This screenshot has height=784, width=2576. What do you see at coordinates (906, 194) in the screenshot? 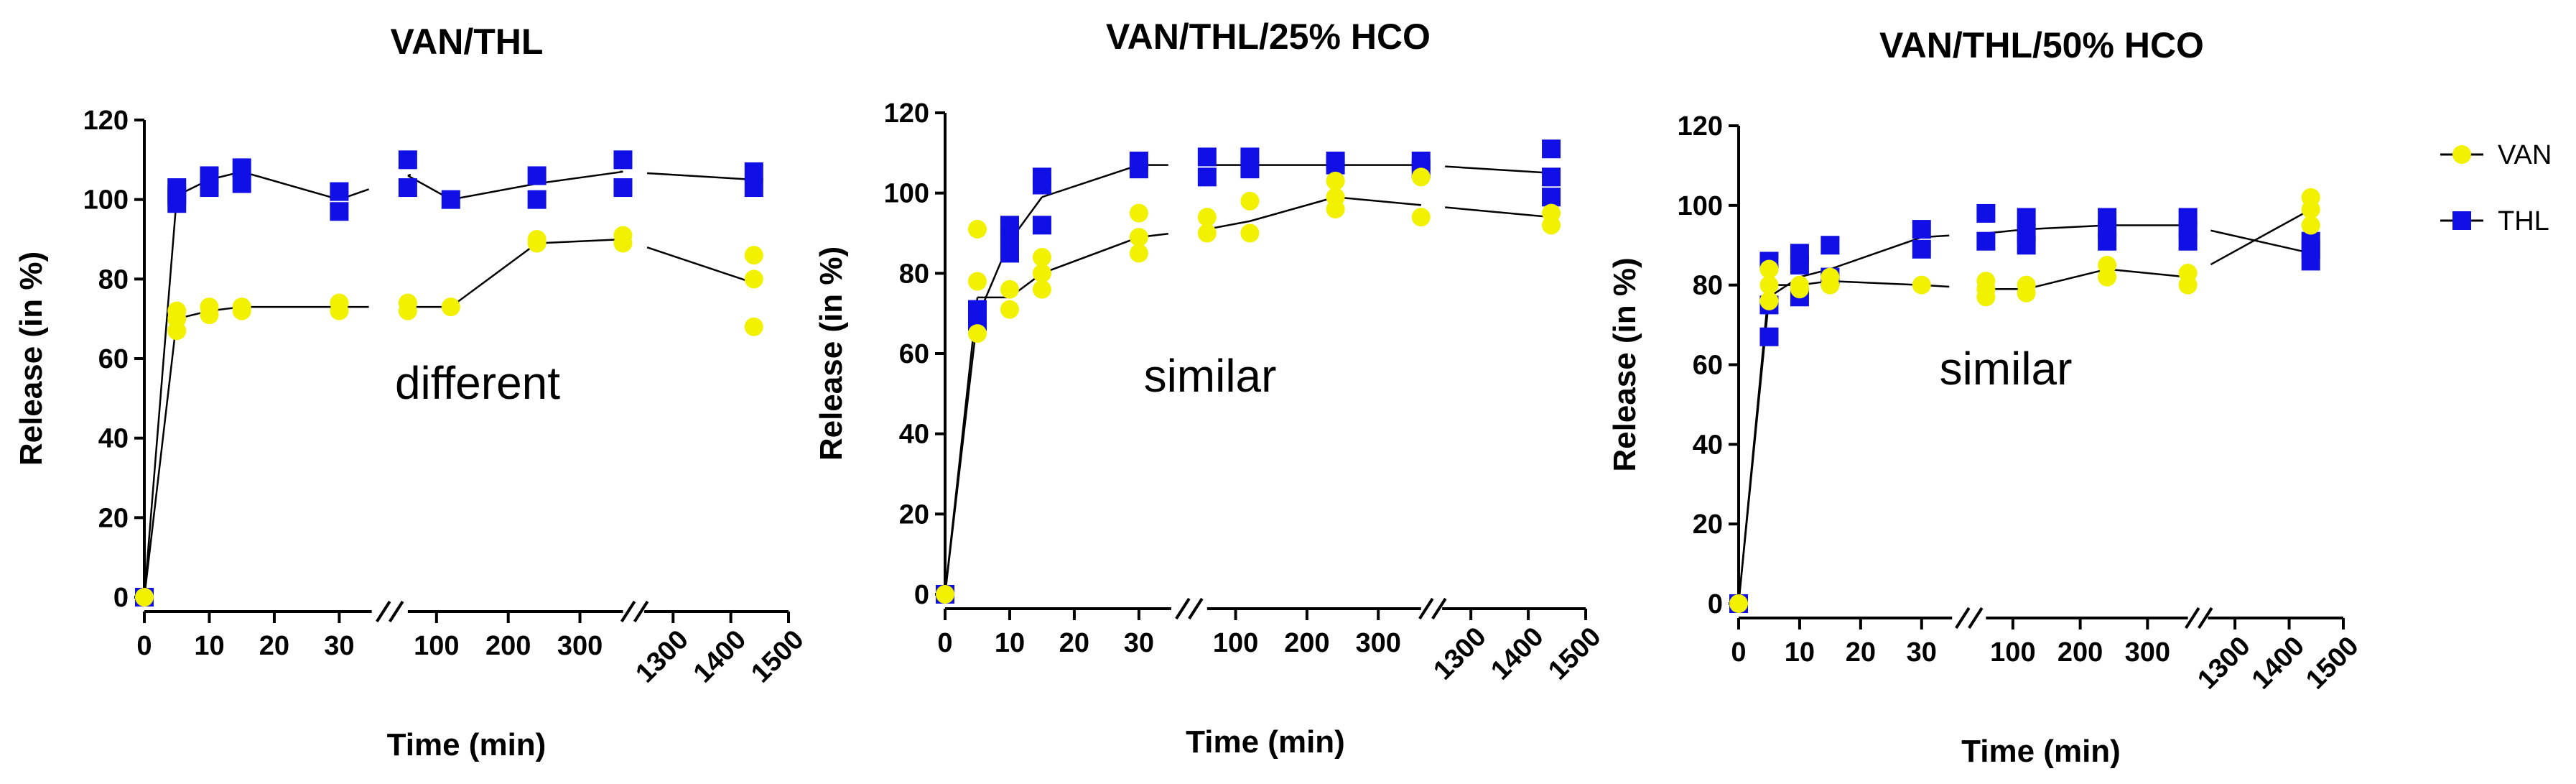
I see `y-tick-label: 100` at bounding box center [906, 194].